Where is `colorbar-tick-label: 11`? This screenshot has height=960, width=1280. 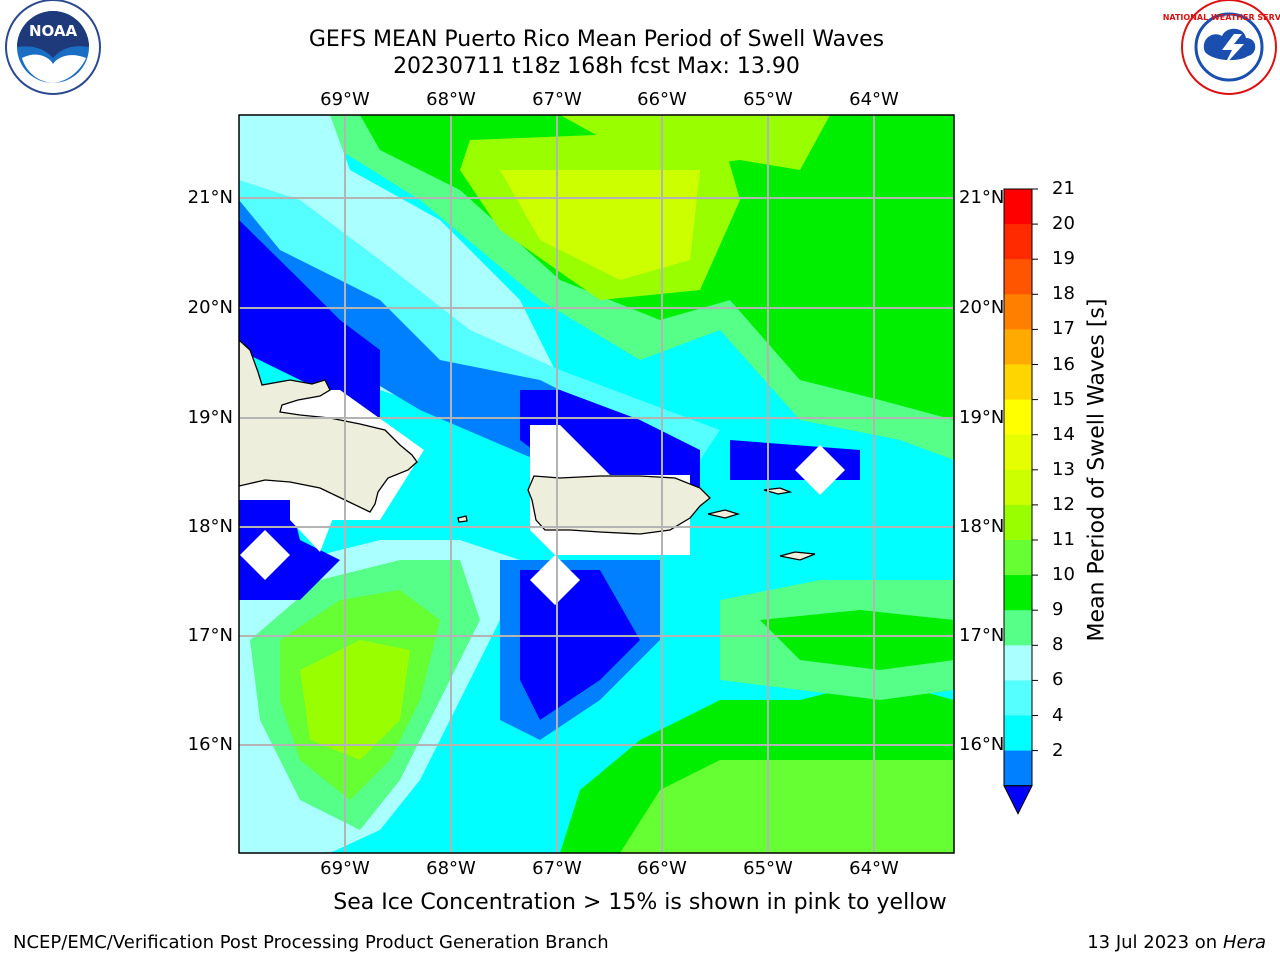
colorbar-tick-label: 11 is located at coordinates (1063, 539).